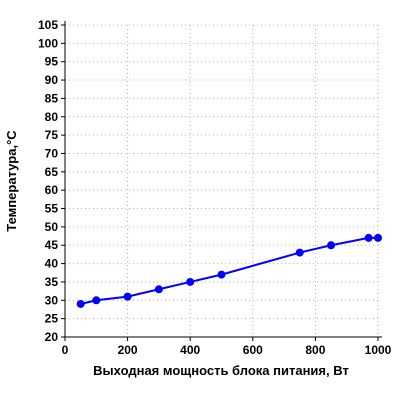 This screenshot has width=400, height=400. Describe the element at coordinates (52, 264) in the screenshot. I see `y-tick-label: 40` at that location.